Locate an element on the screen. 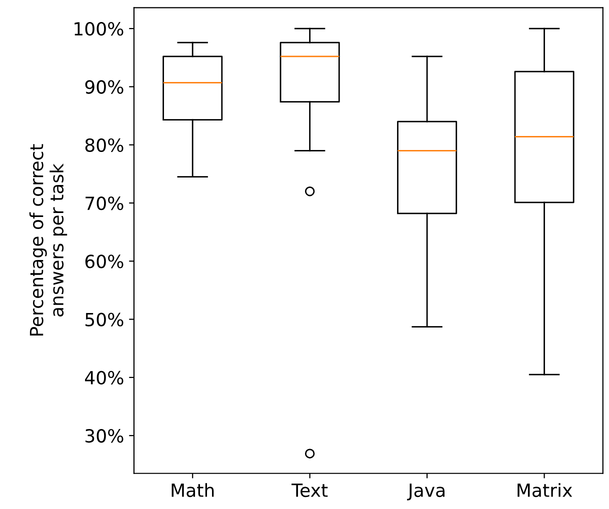  y-tick-label: 80% is located at coordinates (104, 145).